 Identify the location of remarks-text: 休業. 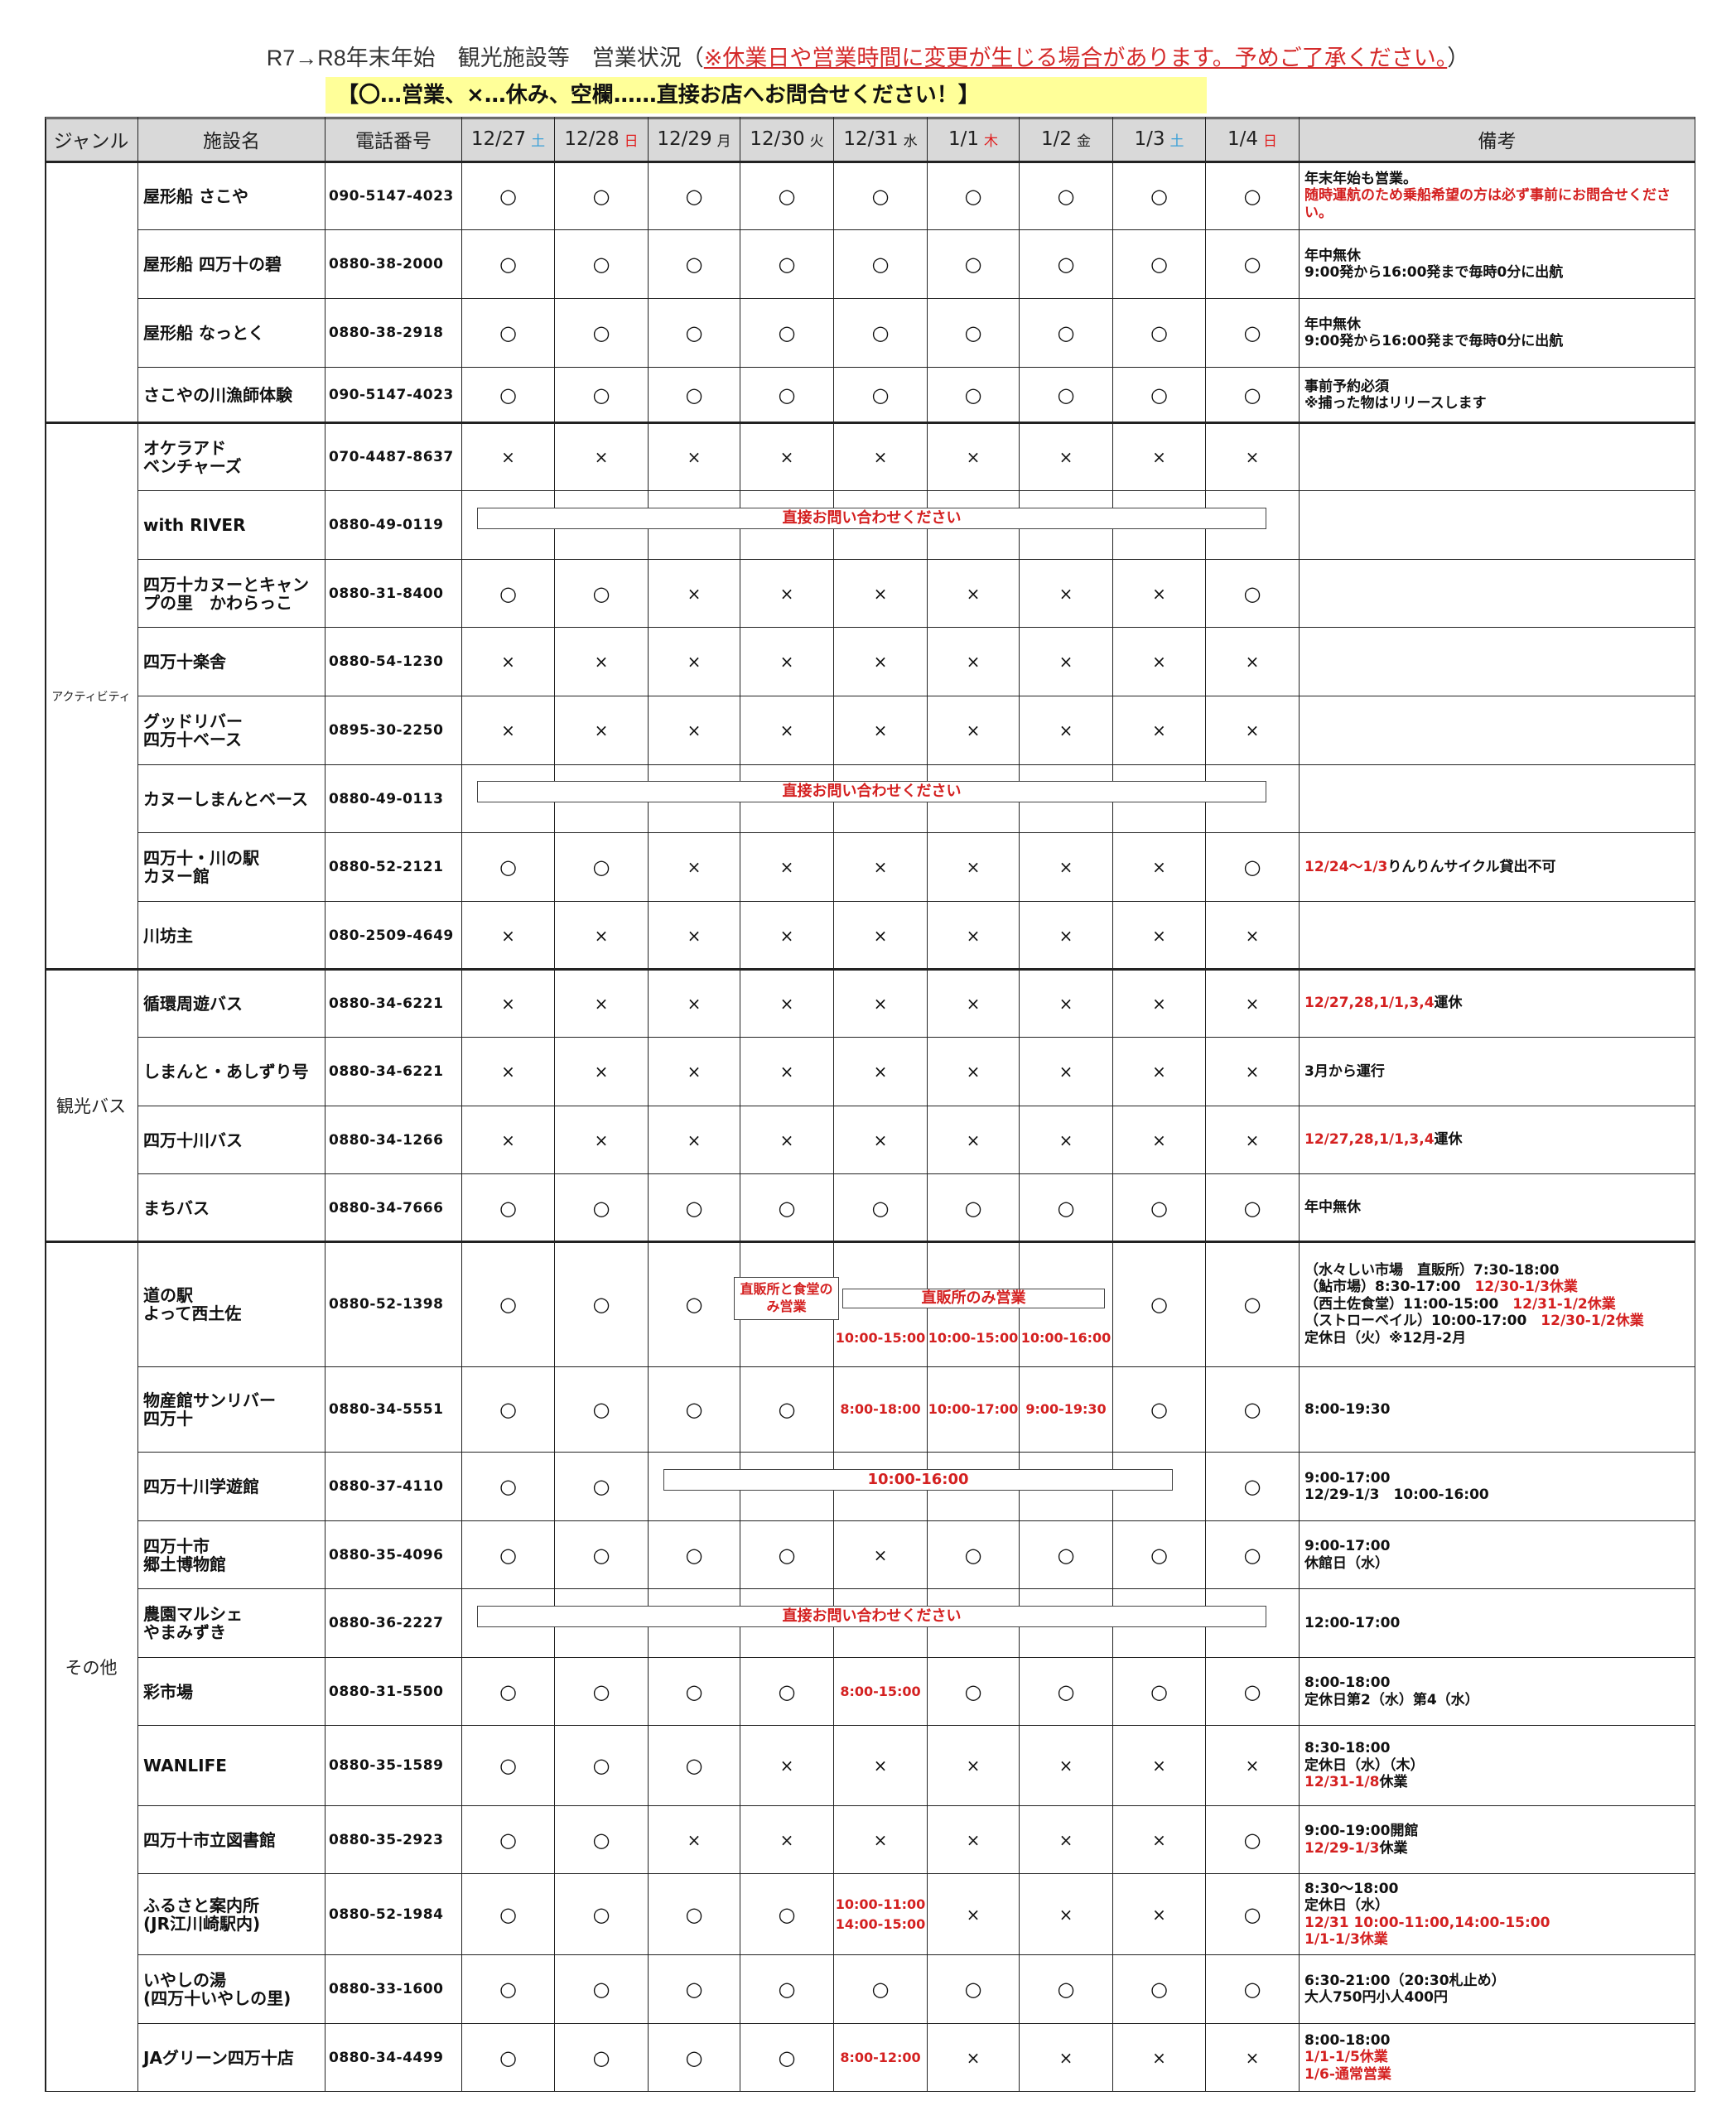
(1394, 1848).